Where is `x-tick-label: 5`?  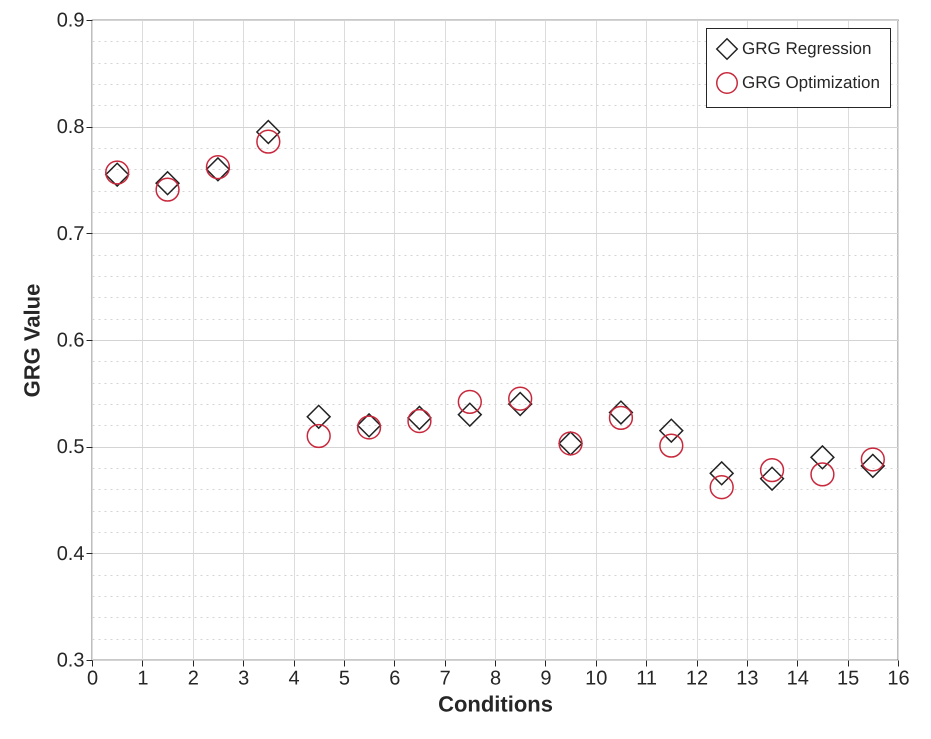 x-tick-label: 5 is located at coordinates (344, 679).